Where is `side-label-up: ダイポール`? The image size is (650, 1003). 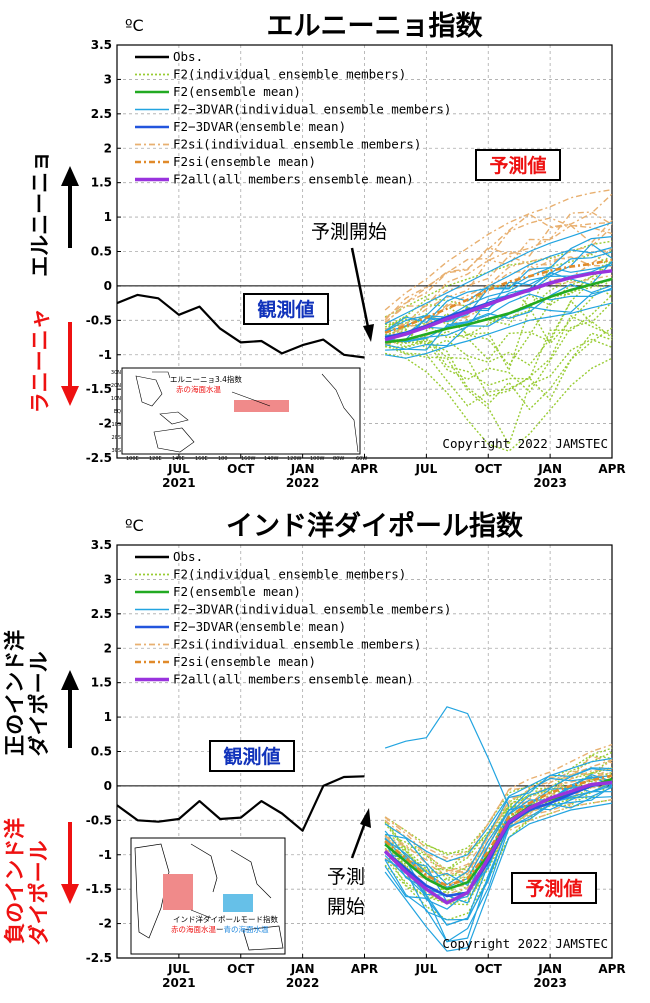 side-label-up: ダイポール is located at coordinates (39, 703).